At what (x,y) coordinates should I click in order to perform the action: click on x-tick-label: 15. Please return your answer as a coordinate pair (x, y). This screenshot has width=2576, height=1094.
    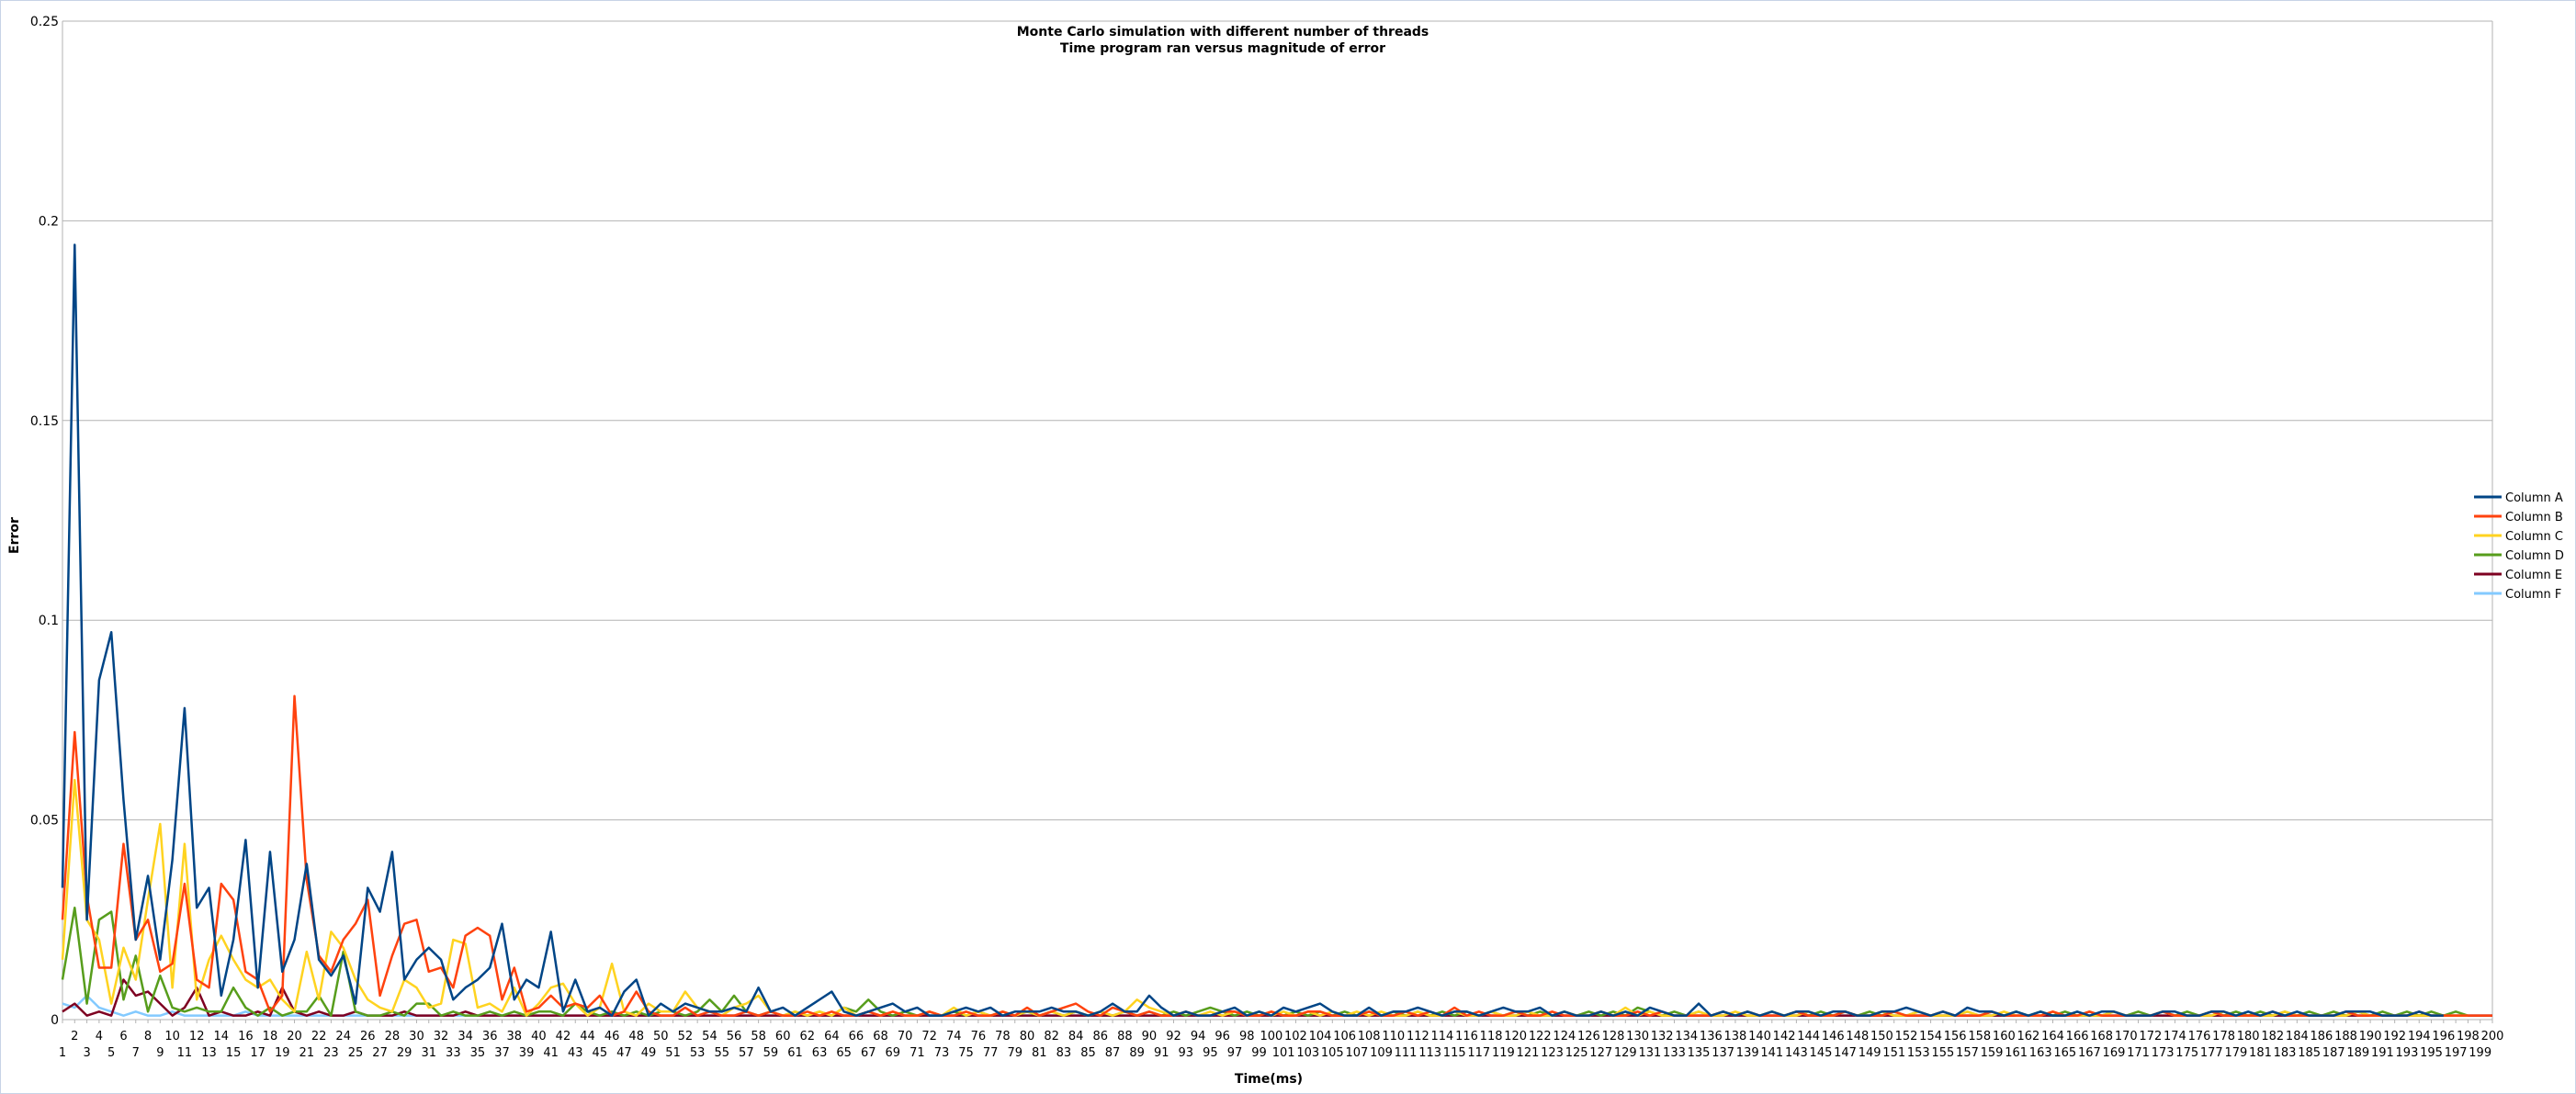
    Looking at the image, I should click on (234, 1053).